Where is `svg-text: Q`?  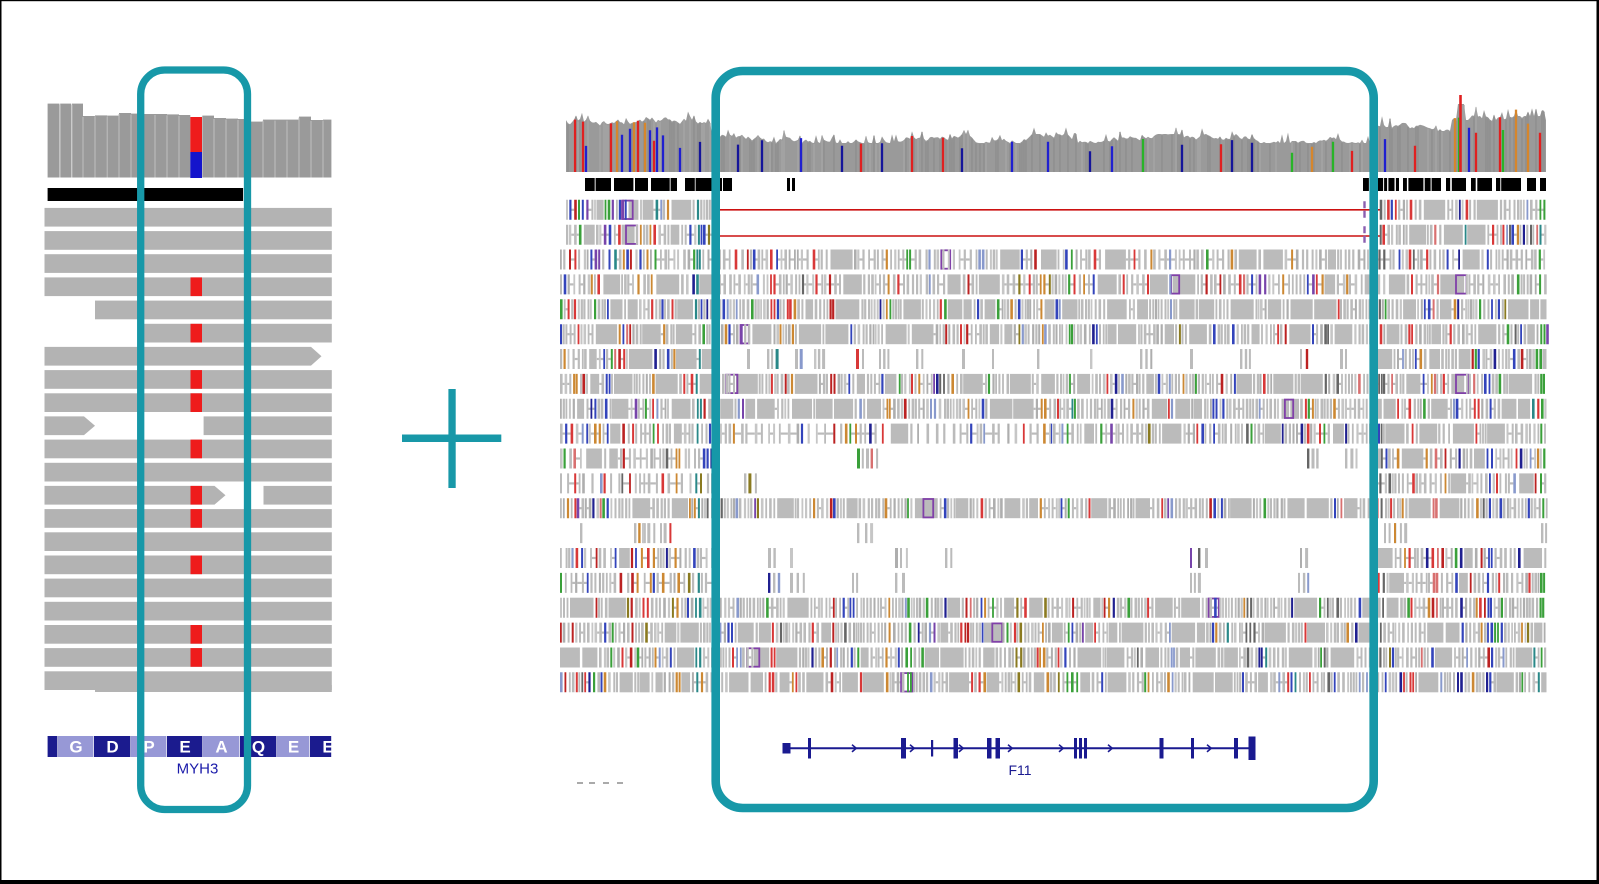 svg-text: Q is located at coordinates (258, 747).